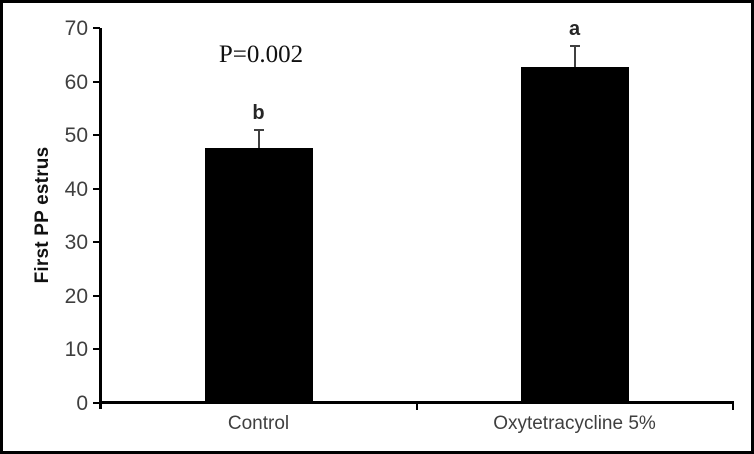 The image size is (754, 454). What do you see at coordinates (100, 218) in the screenshot?
I see `y-axis-line` at bounding box center [100, 218].